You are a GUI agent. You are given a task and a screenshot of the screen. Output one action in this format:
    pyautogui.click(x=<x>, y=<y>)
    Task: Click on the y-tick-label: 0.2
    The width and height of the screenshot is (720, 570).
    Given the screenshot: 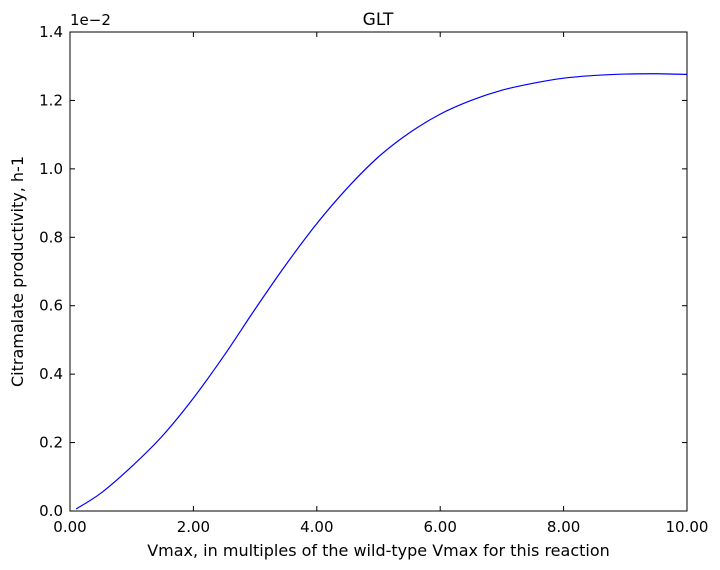 What is the action you would take?
    pyautogui.click(x=51, y=443)
    